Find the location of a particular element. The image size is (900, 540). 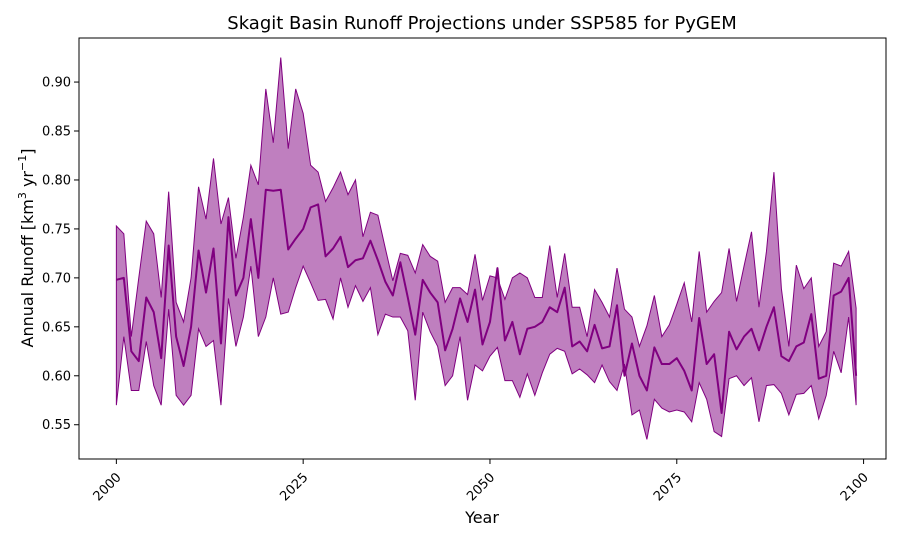

y-axis-title-main: Annual Runoff [km is located at coordinates (27, 273).